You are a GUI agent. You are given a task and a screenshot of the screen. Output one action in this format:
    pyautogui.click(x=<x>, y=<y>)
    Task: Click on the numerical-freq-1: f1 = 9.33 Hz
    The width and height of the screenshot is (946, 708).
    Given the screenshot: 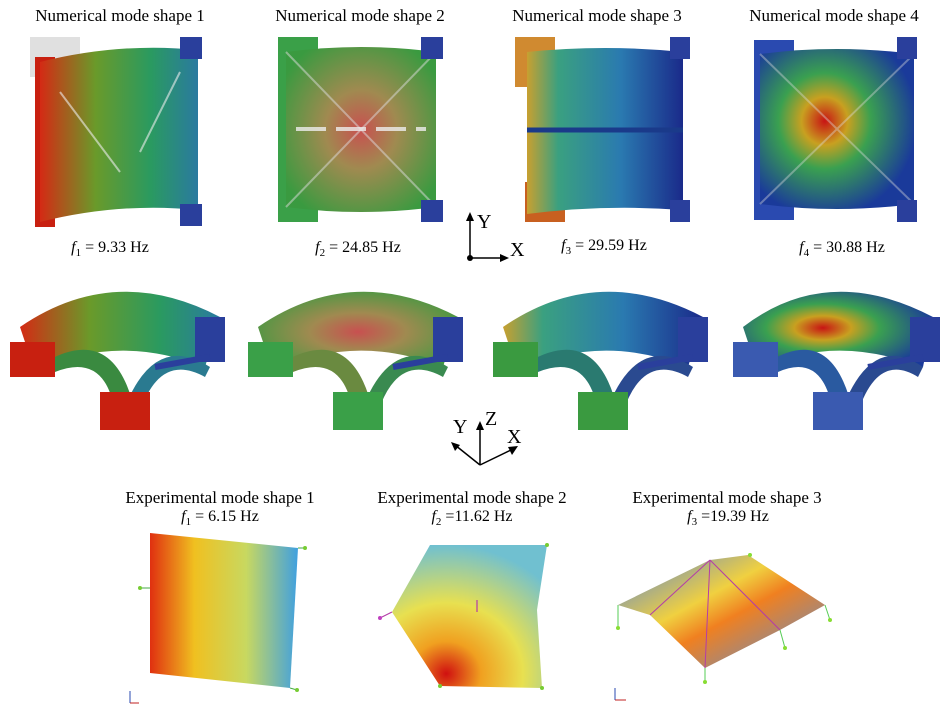 What is the action you would take?
    pyautogui.click(x=110, y=249)
    